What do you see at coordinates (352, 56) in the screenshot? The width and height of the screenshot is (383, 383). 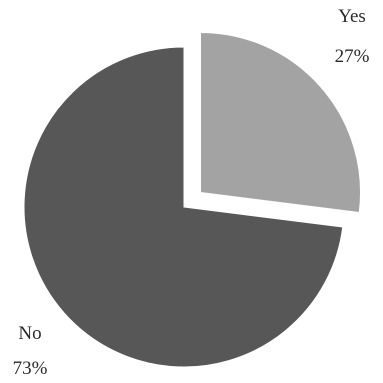 I see `label-yes-percent: 27%` at bounding box center [352, 56].